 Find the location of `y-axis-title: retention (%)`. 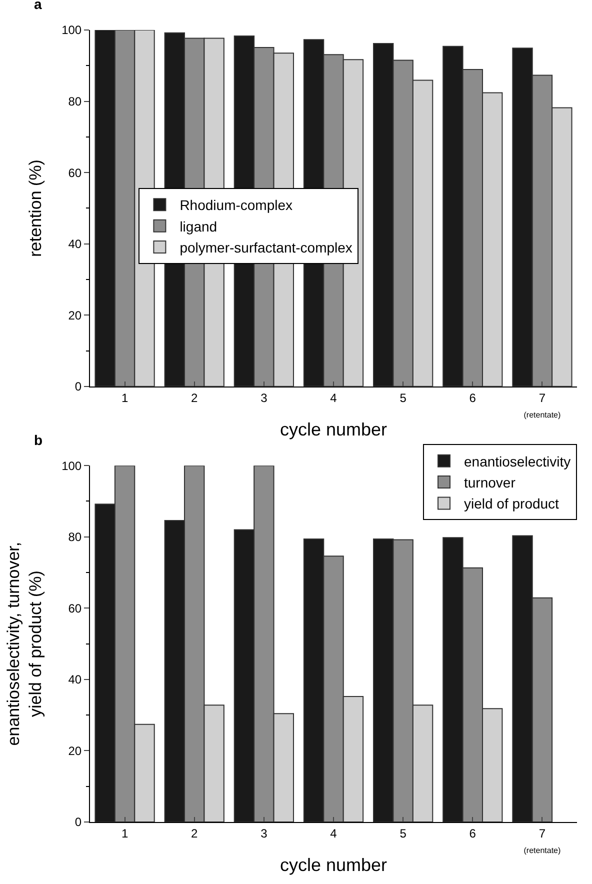

y-axis-title: retention (%) is located at coordinates (36, 208).